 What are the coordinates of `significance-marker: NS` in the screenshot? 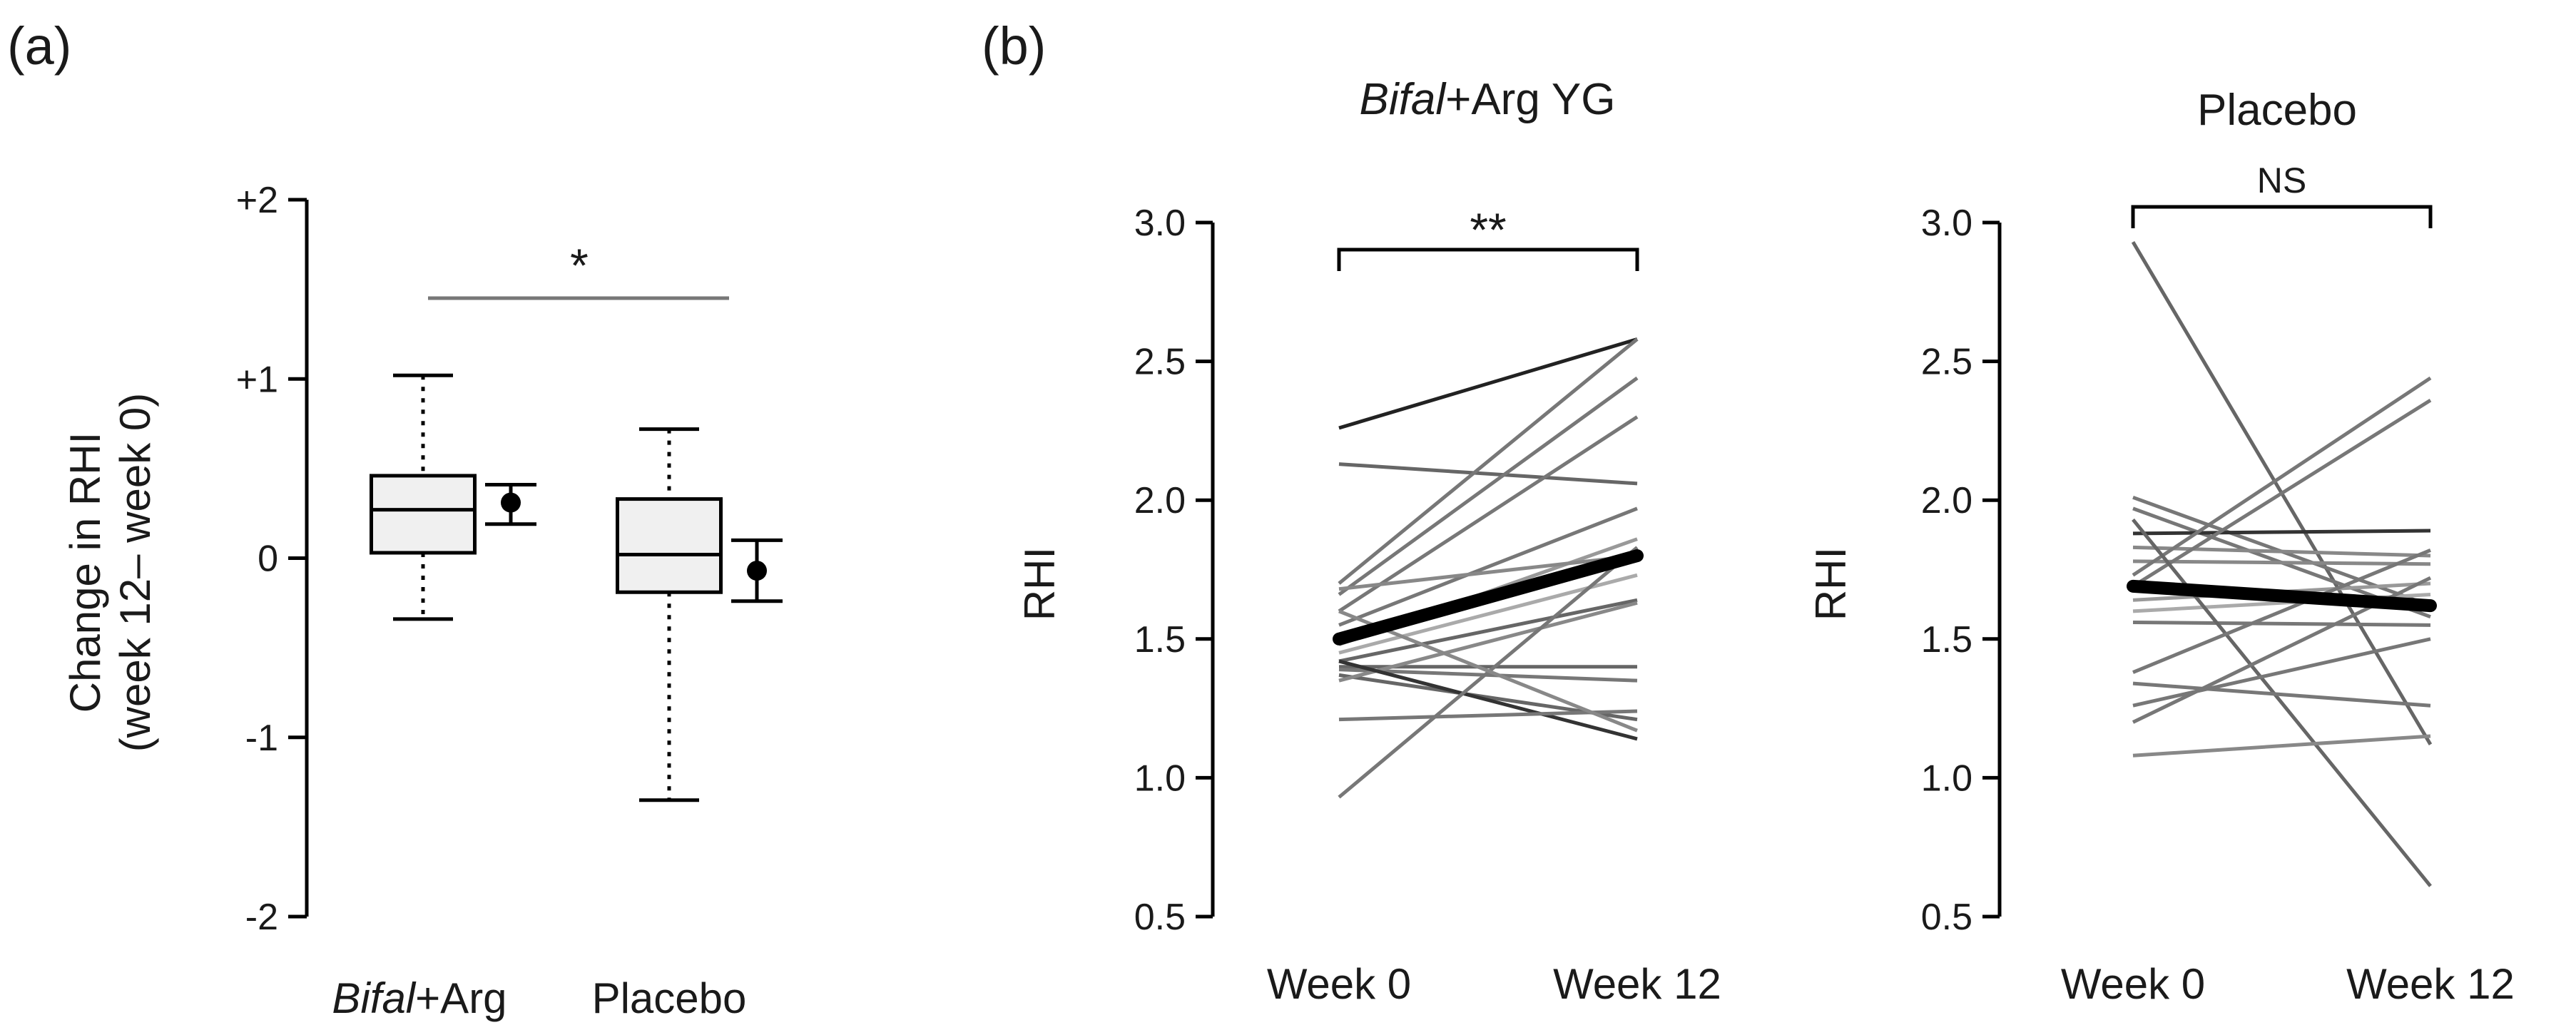 It's located at (2281, 180).